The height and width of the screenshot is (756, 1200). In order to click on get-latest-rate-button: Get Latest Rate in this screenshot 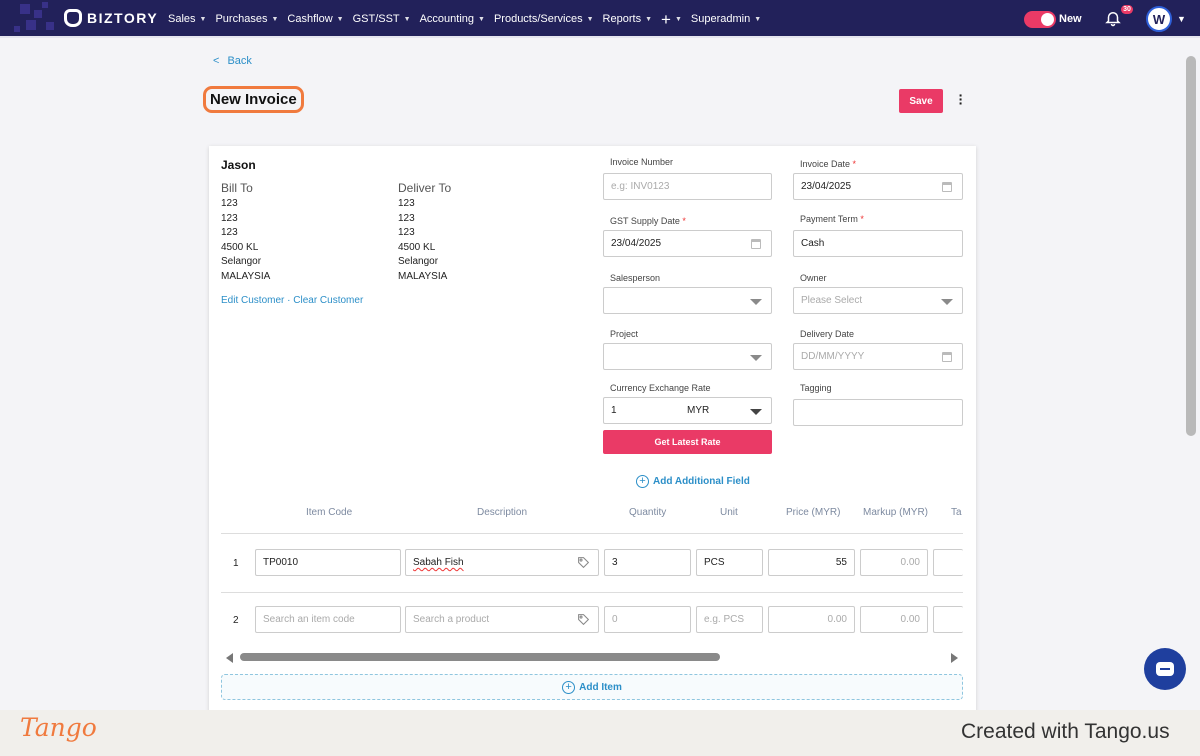, I will do `click(687, 442)`.